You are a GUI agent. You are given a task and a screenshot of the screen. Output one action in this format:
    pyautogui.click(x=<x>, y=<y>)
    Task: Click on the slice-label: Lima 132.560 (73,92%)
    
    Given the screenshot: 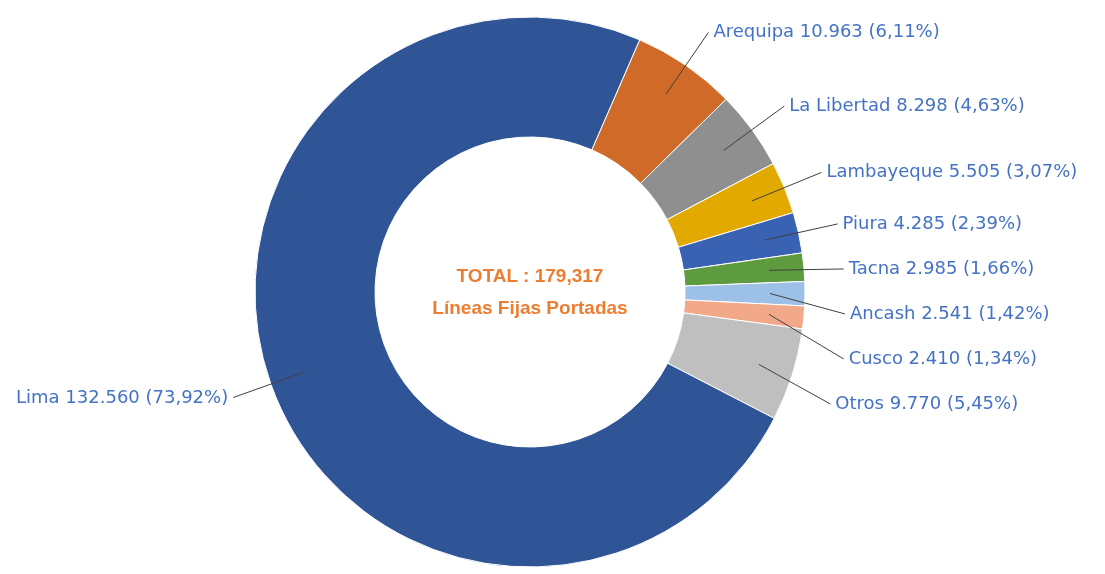 What is the action you would take?
    pyautogui.click(x=122, y=396)
    